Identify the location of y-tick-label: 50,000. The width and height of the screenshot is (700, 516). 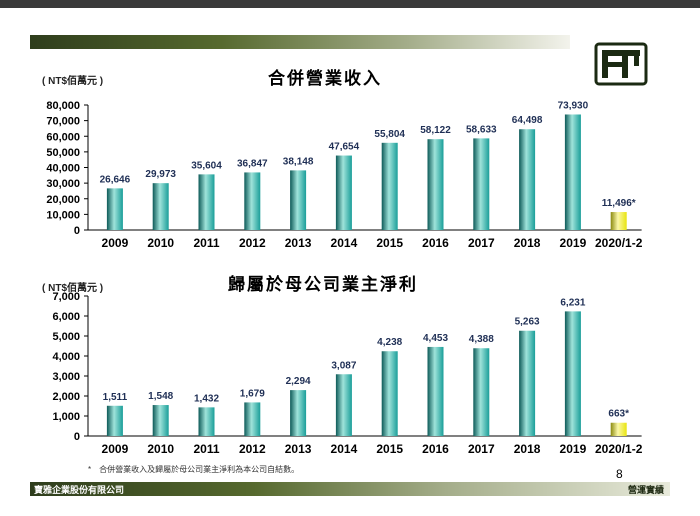
(63, 153).